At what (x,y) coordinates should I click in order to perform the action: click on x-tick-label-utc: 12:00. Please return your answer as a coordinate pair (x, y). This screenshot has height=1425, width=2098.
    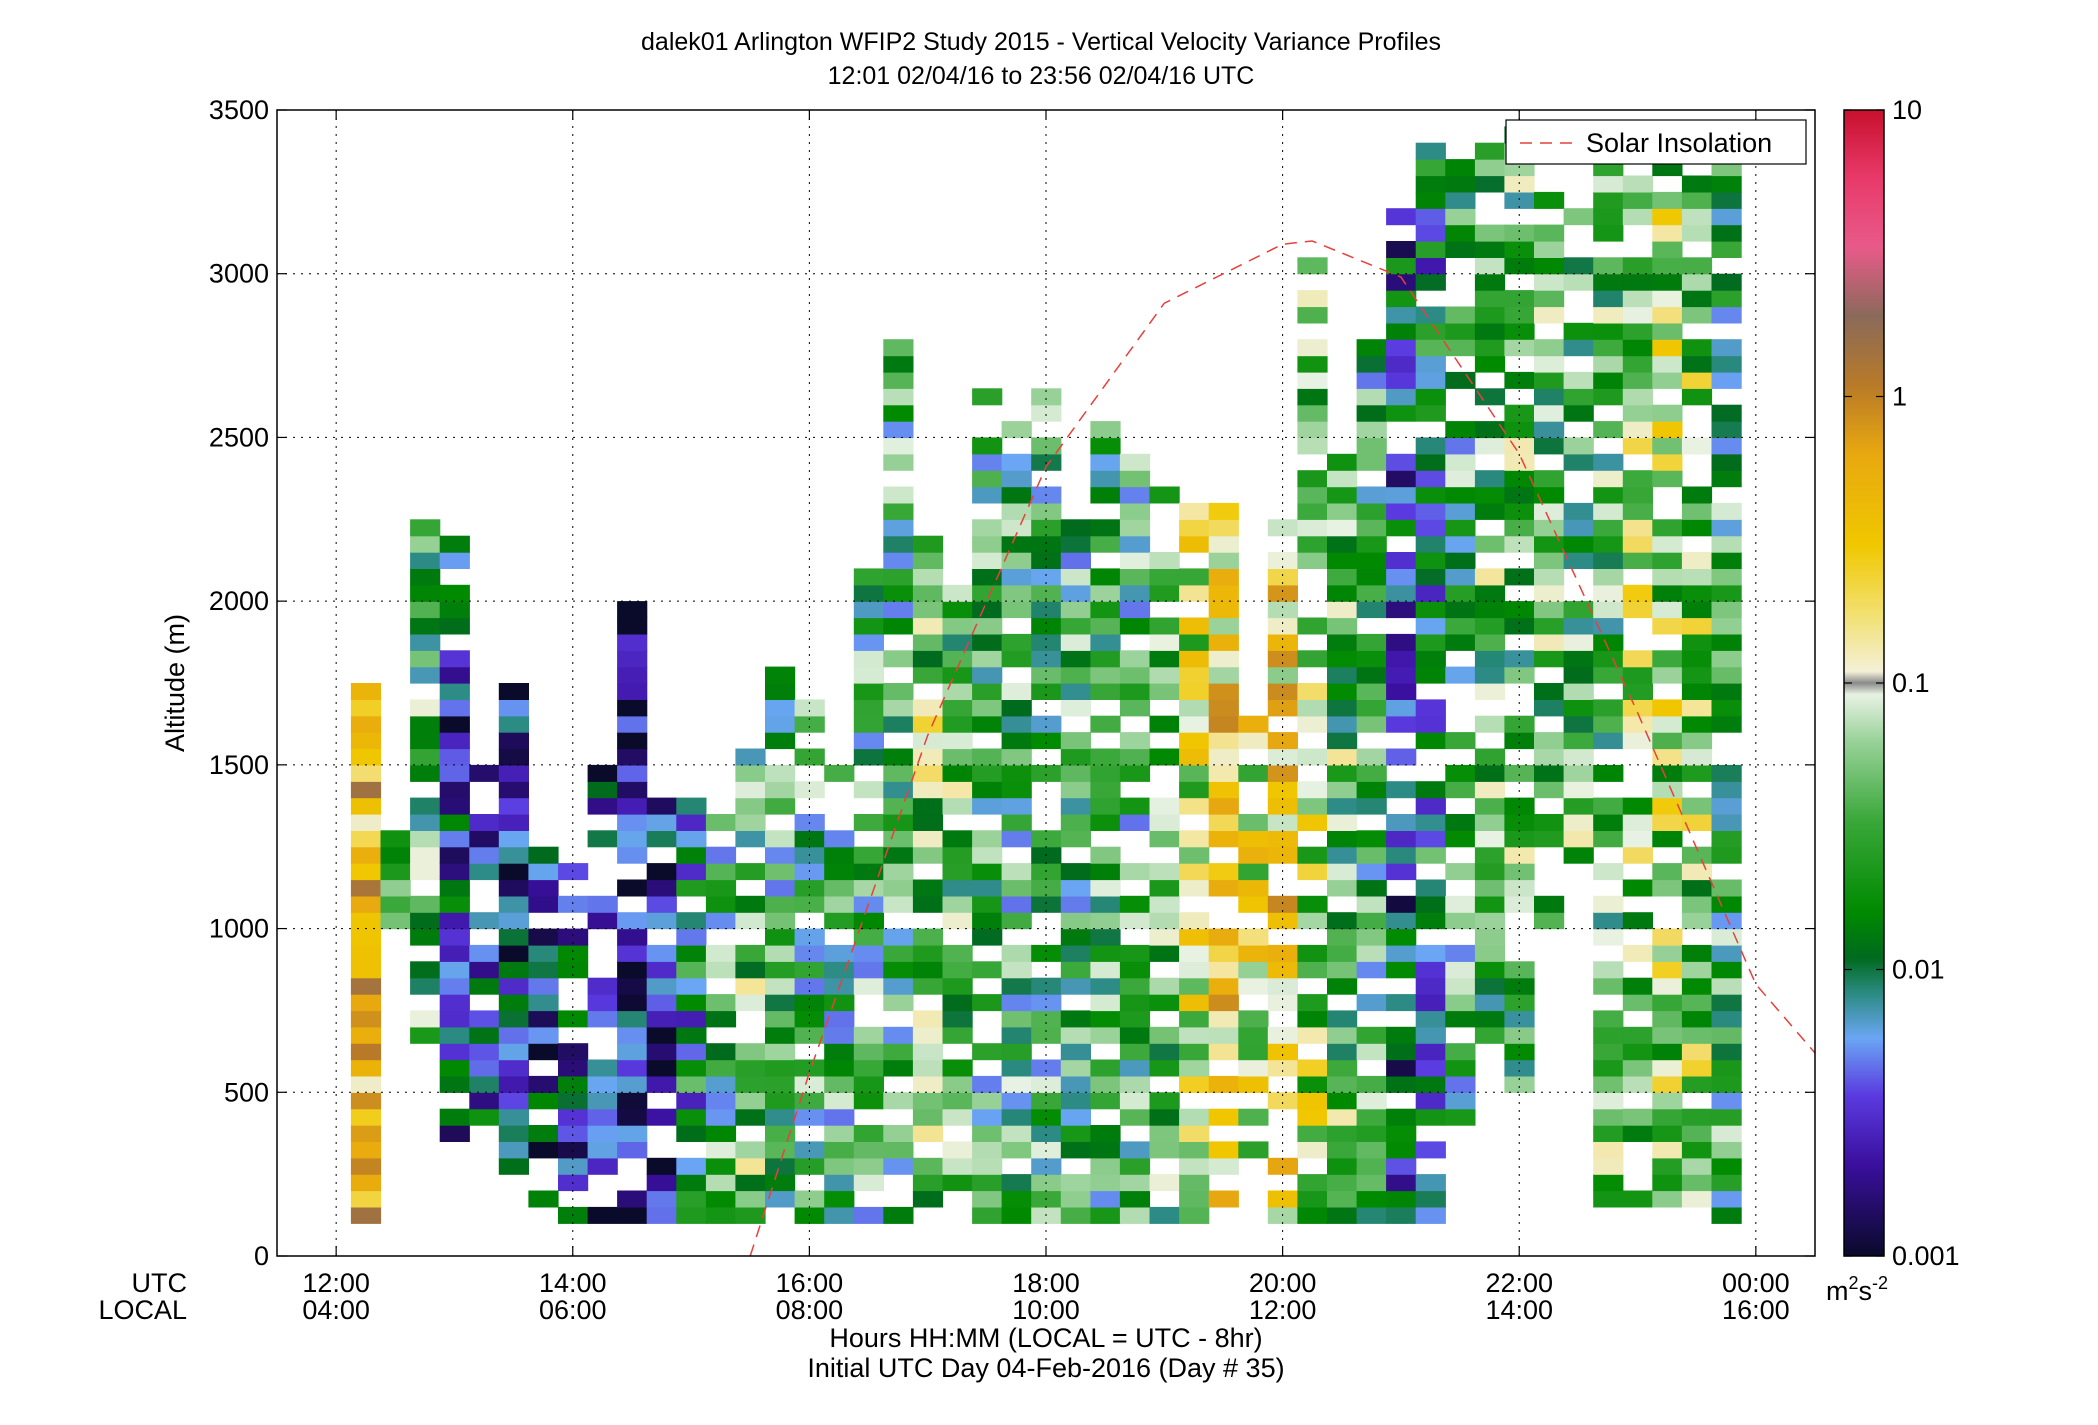
    Looking at the image, I should click on (336, 1283).